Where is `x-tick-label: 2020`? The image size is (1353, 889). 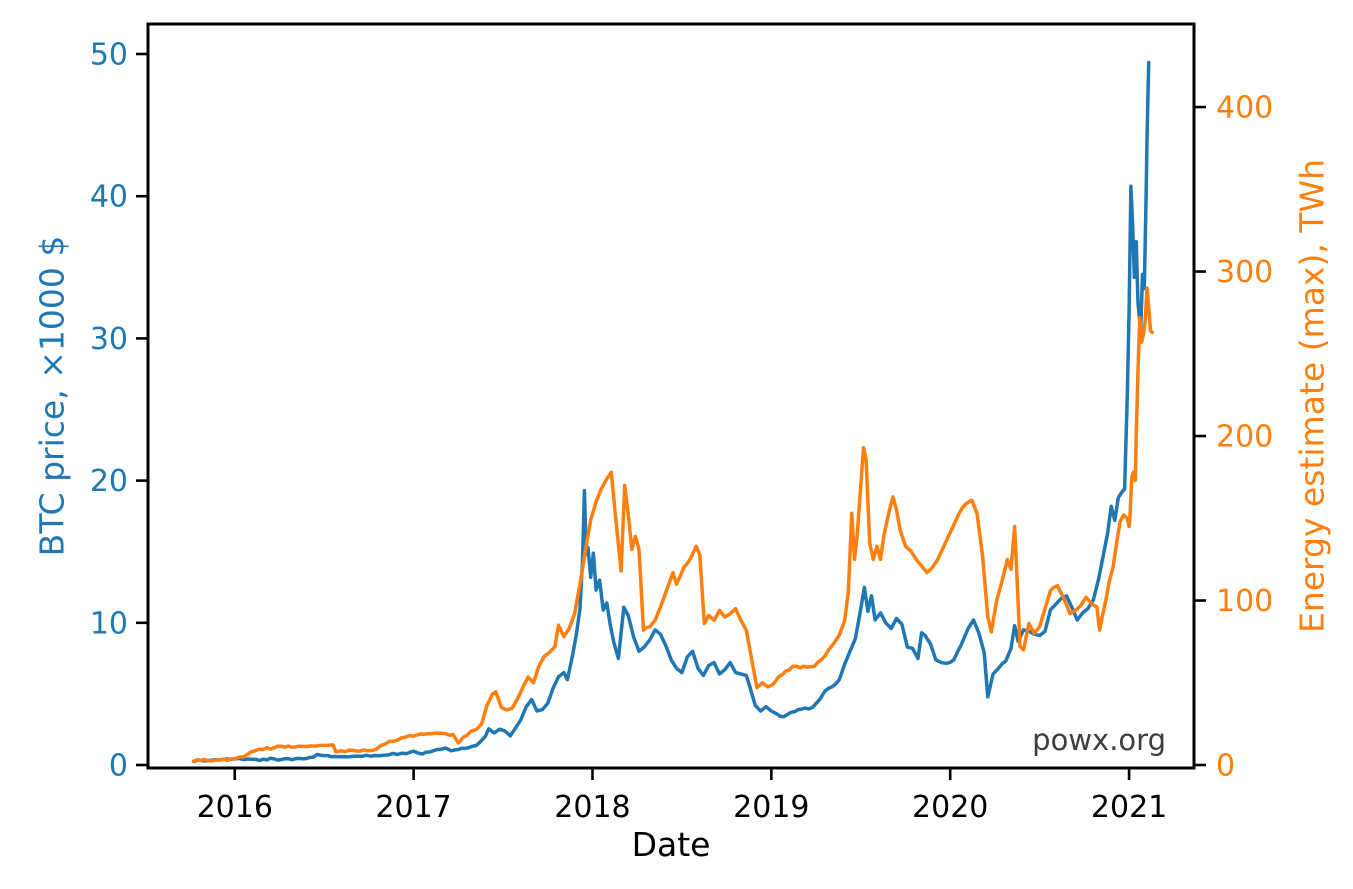
x-tick-label: 2020 is located at coordinates (950, 807).